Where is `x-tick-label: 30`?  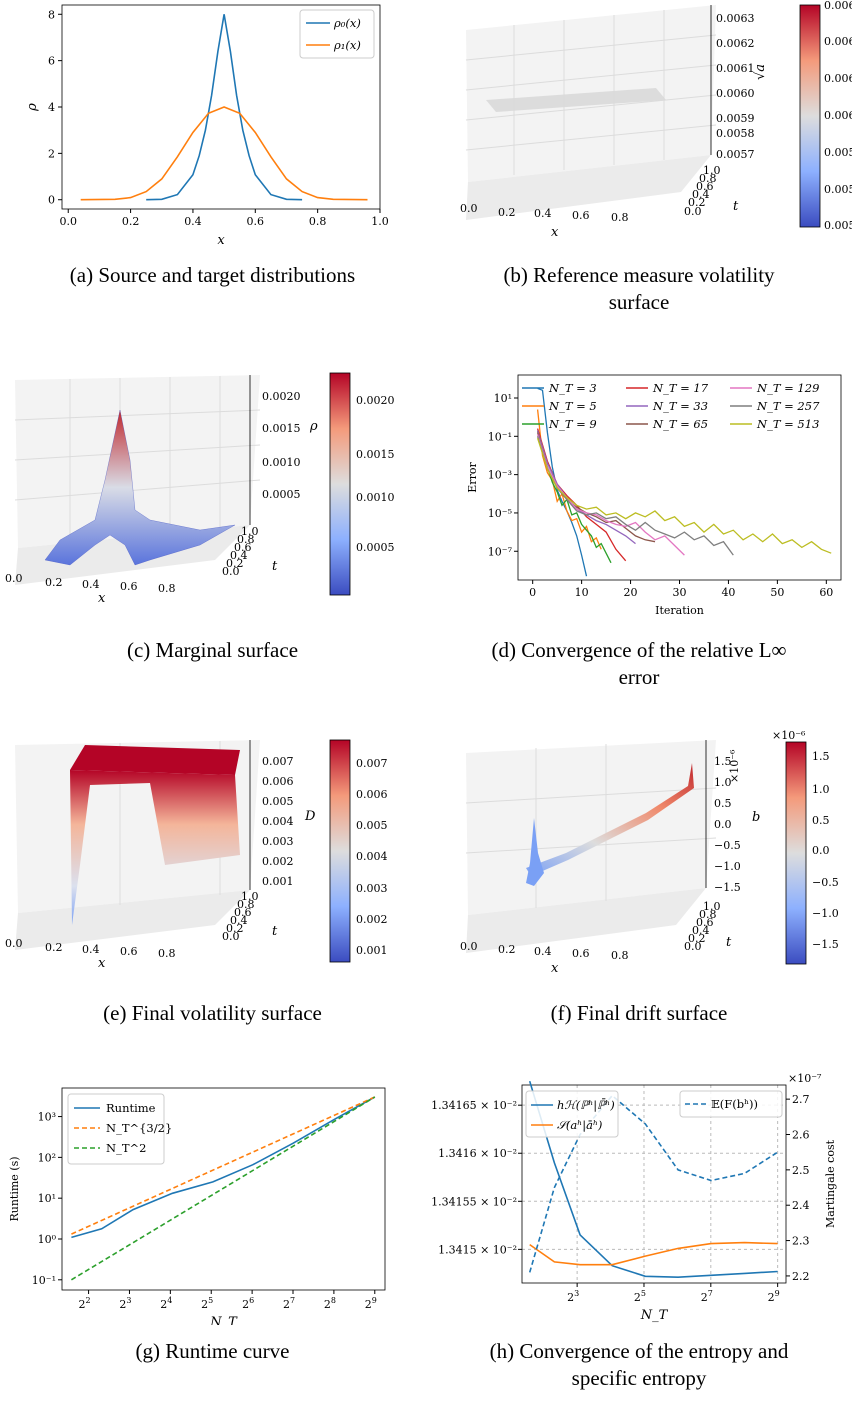
x-tick-label: 30 is located at coordinates (680, 592).